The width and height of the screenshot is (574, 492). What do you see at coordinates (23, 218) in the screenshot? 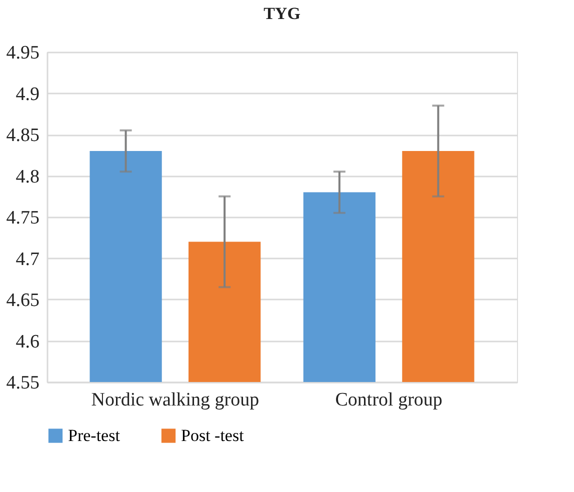
I see `y-tick-label: 4.75` at bounding box center [23, 218].